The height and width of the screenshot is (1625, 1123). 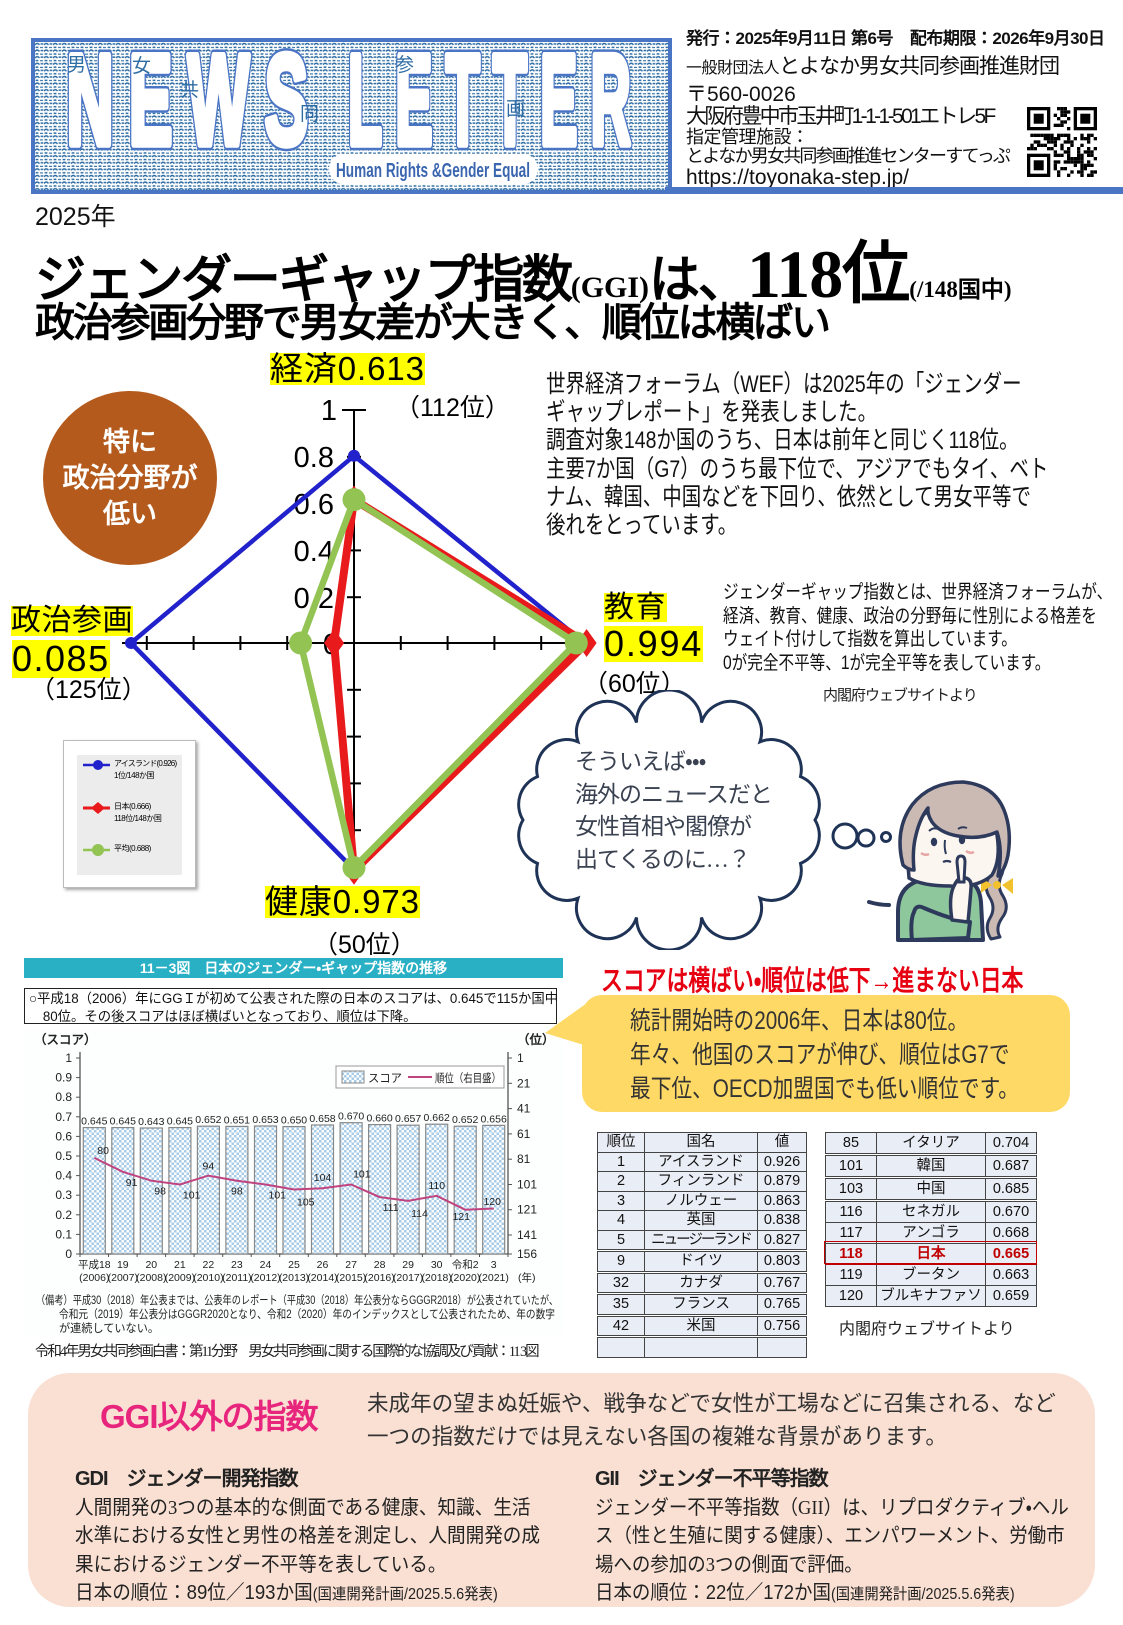 What do you see at coordinates (63, 1215) in the screenshot?
I see `svg-text: 0.2` at bounding box center [63, 1215].